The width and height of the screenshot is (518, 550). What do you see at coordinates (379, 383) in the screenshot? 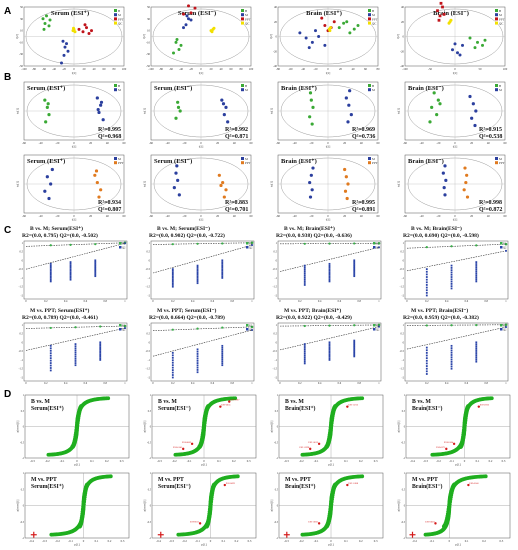
I see `x-tick-label: 1` at bounding box center [379, 383].